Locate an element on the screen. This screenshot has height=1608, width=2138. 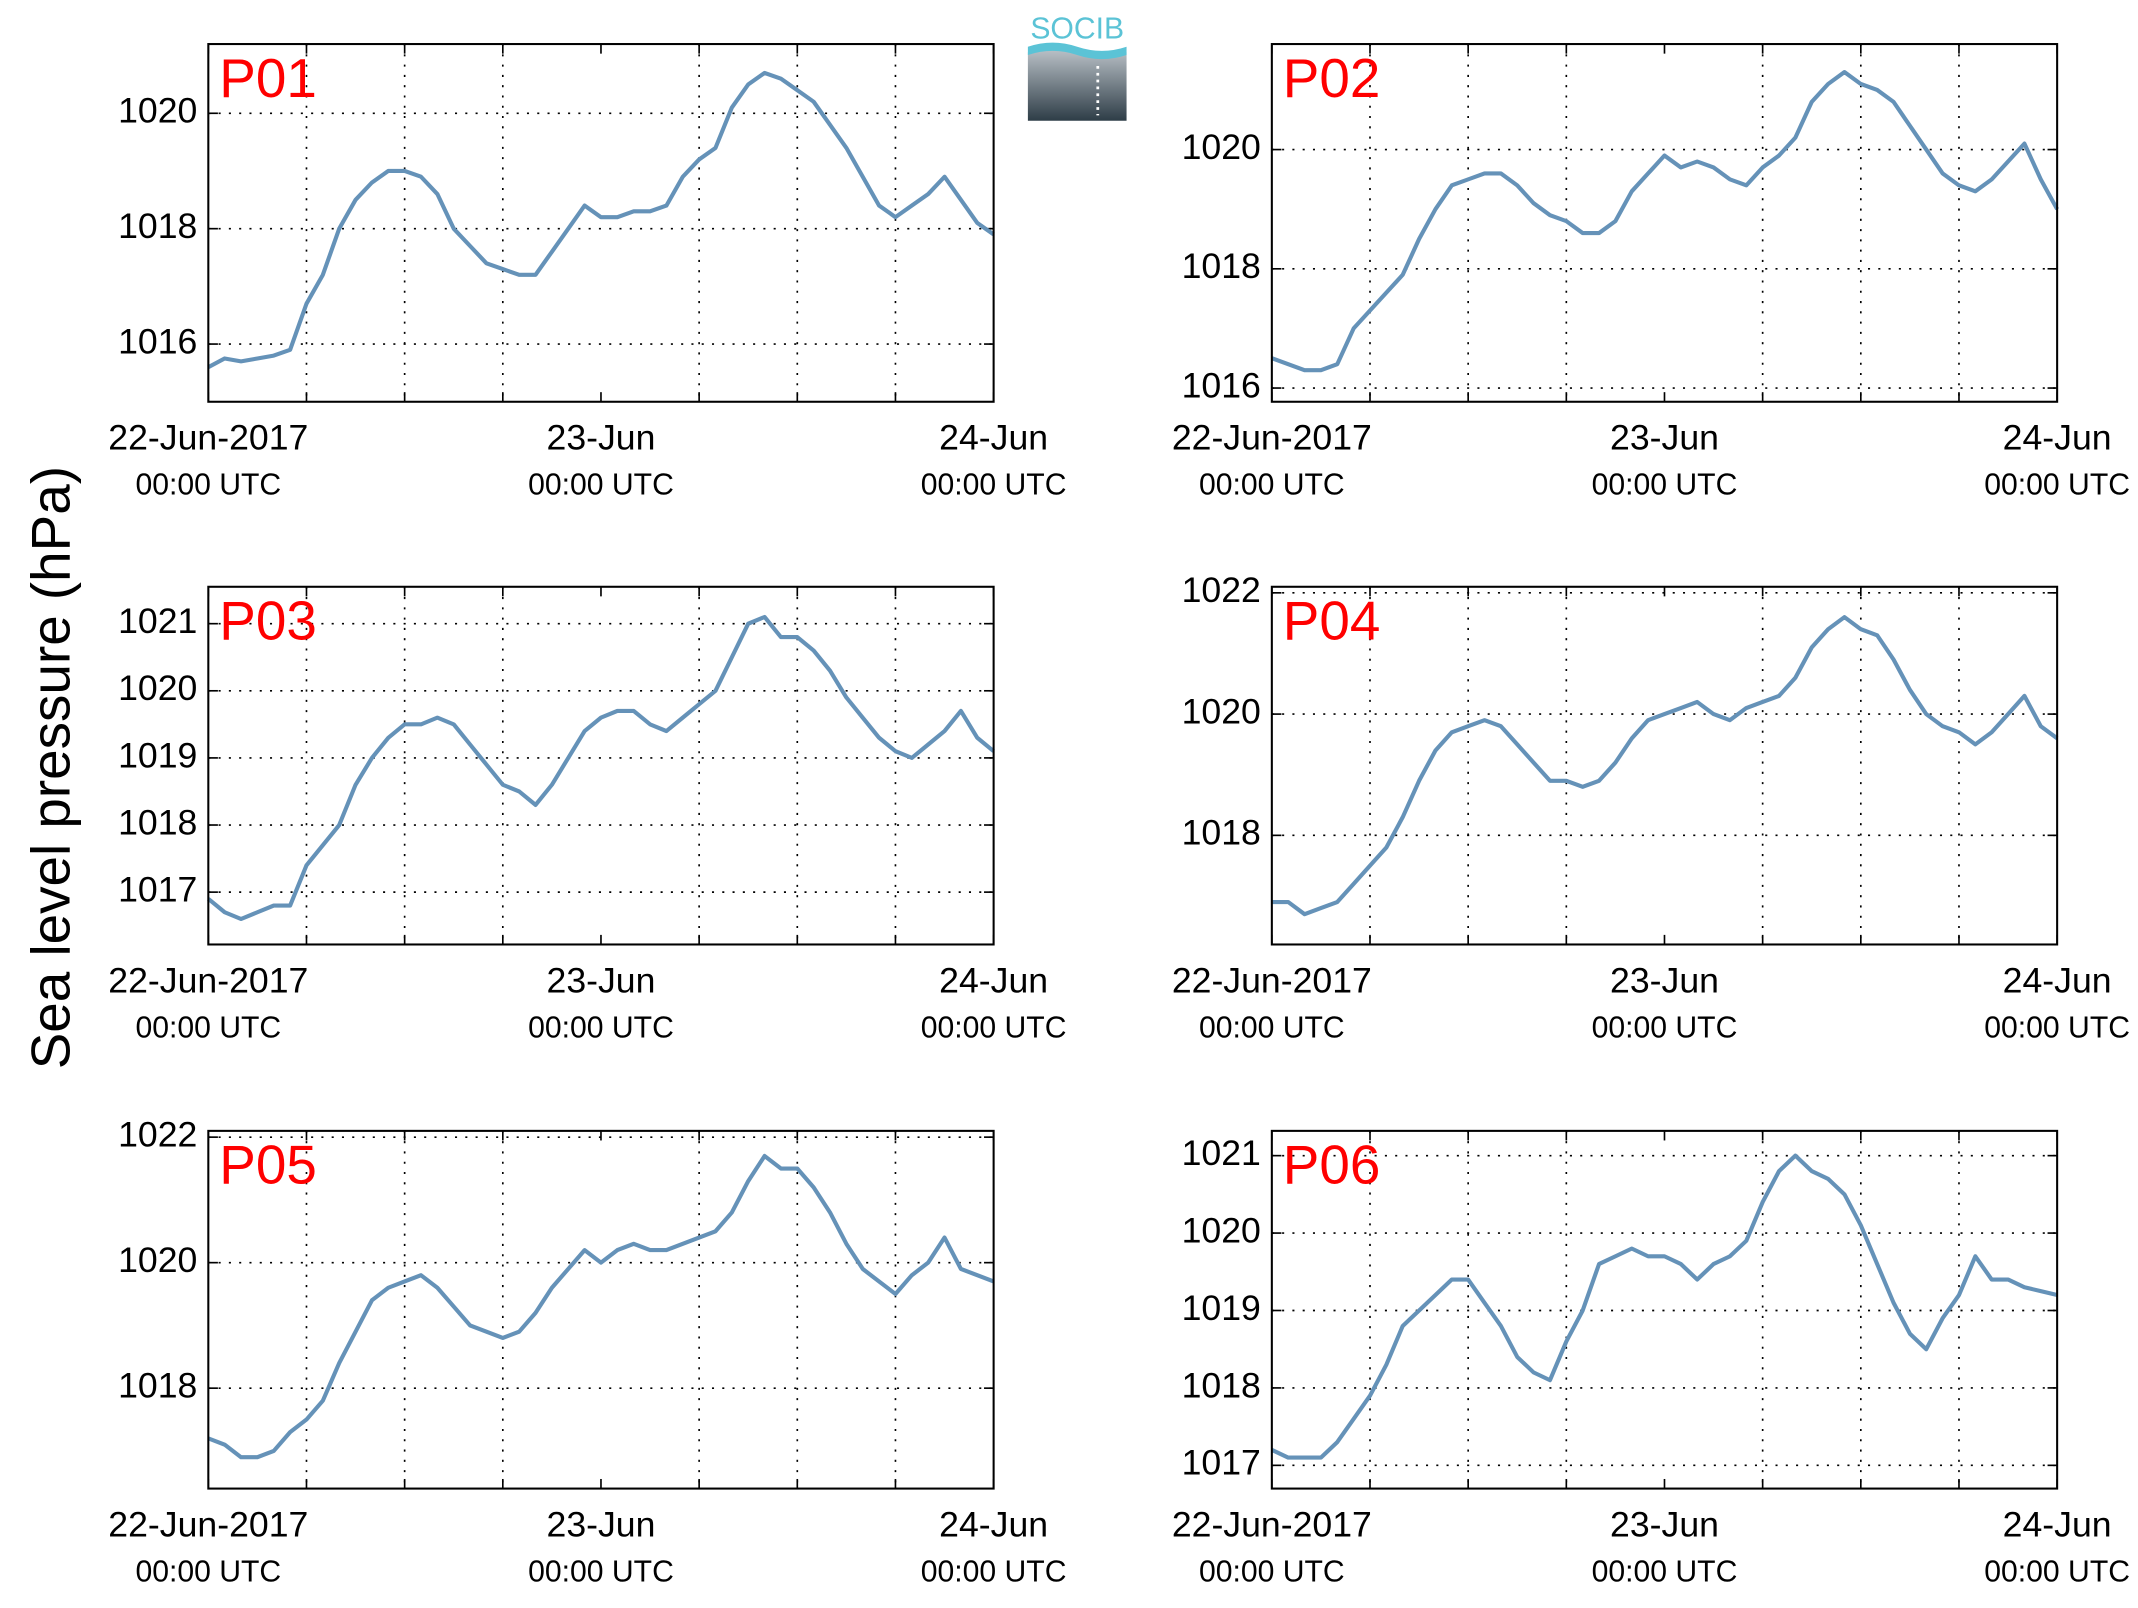
logo-shape is located at coordinates (1077, 84).